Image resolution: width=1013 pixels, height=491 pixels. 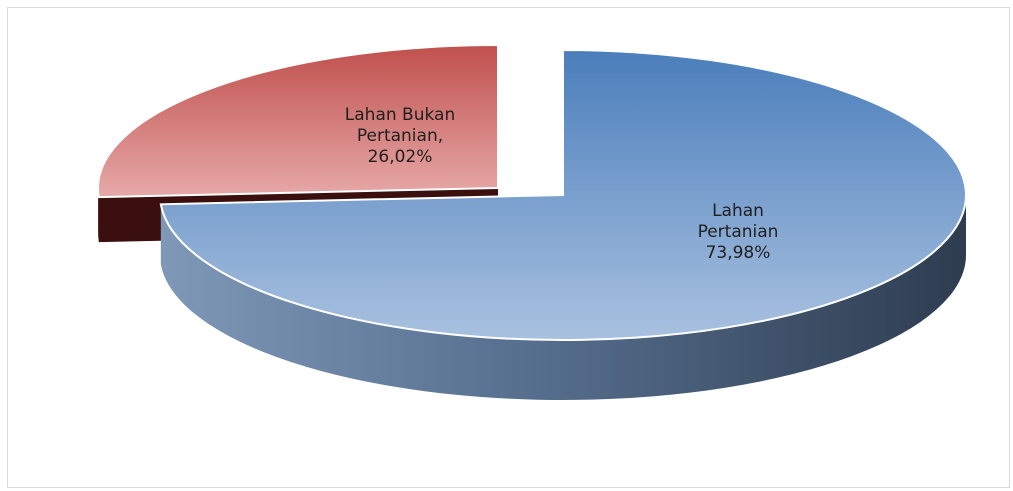 What do you see at coordinates (738, 232) in the screenshot?
I see `slice-label: Lahan Pertanian 73,98%` at bounding box center [738, 232].